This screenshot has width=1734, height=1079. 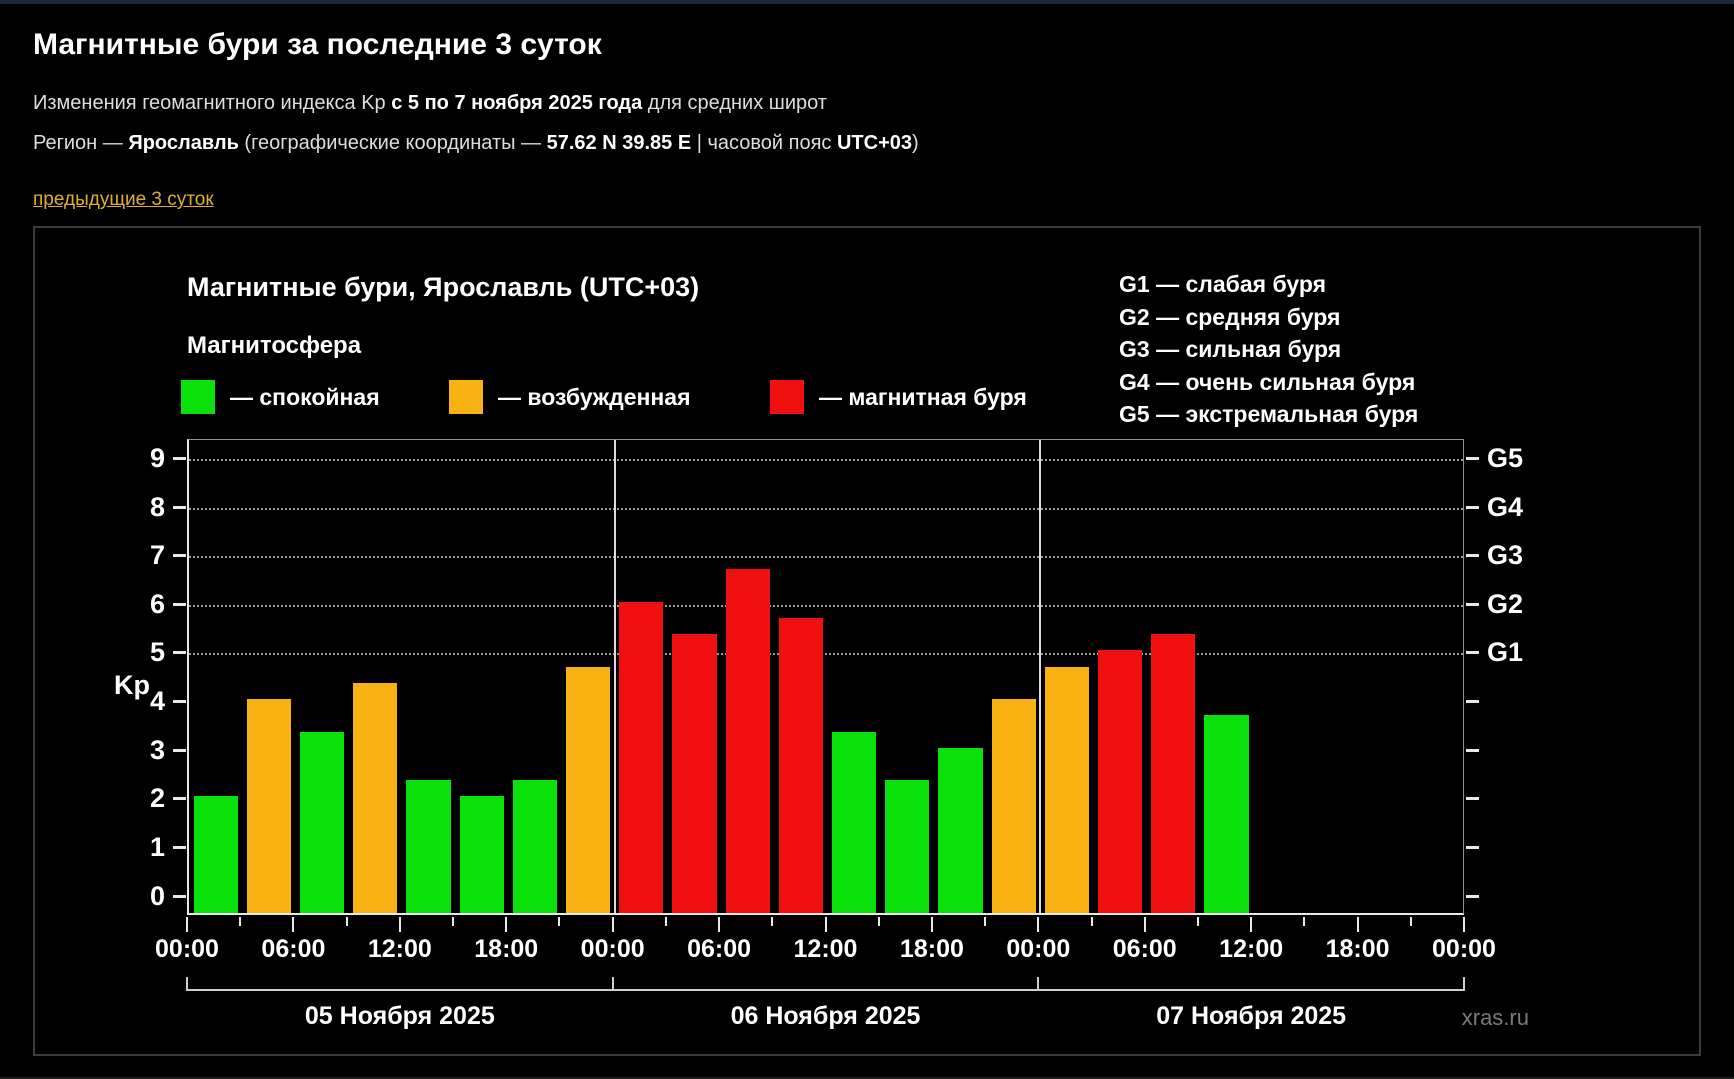 I want to click on gridline-kp7, so click(x=826, y=557).